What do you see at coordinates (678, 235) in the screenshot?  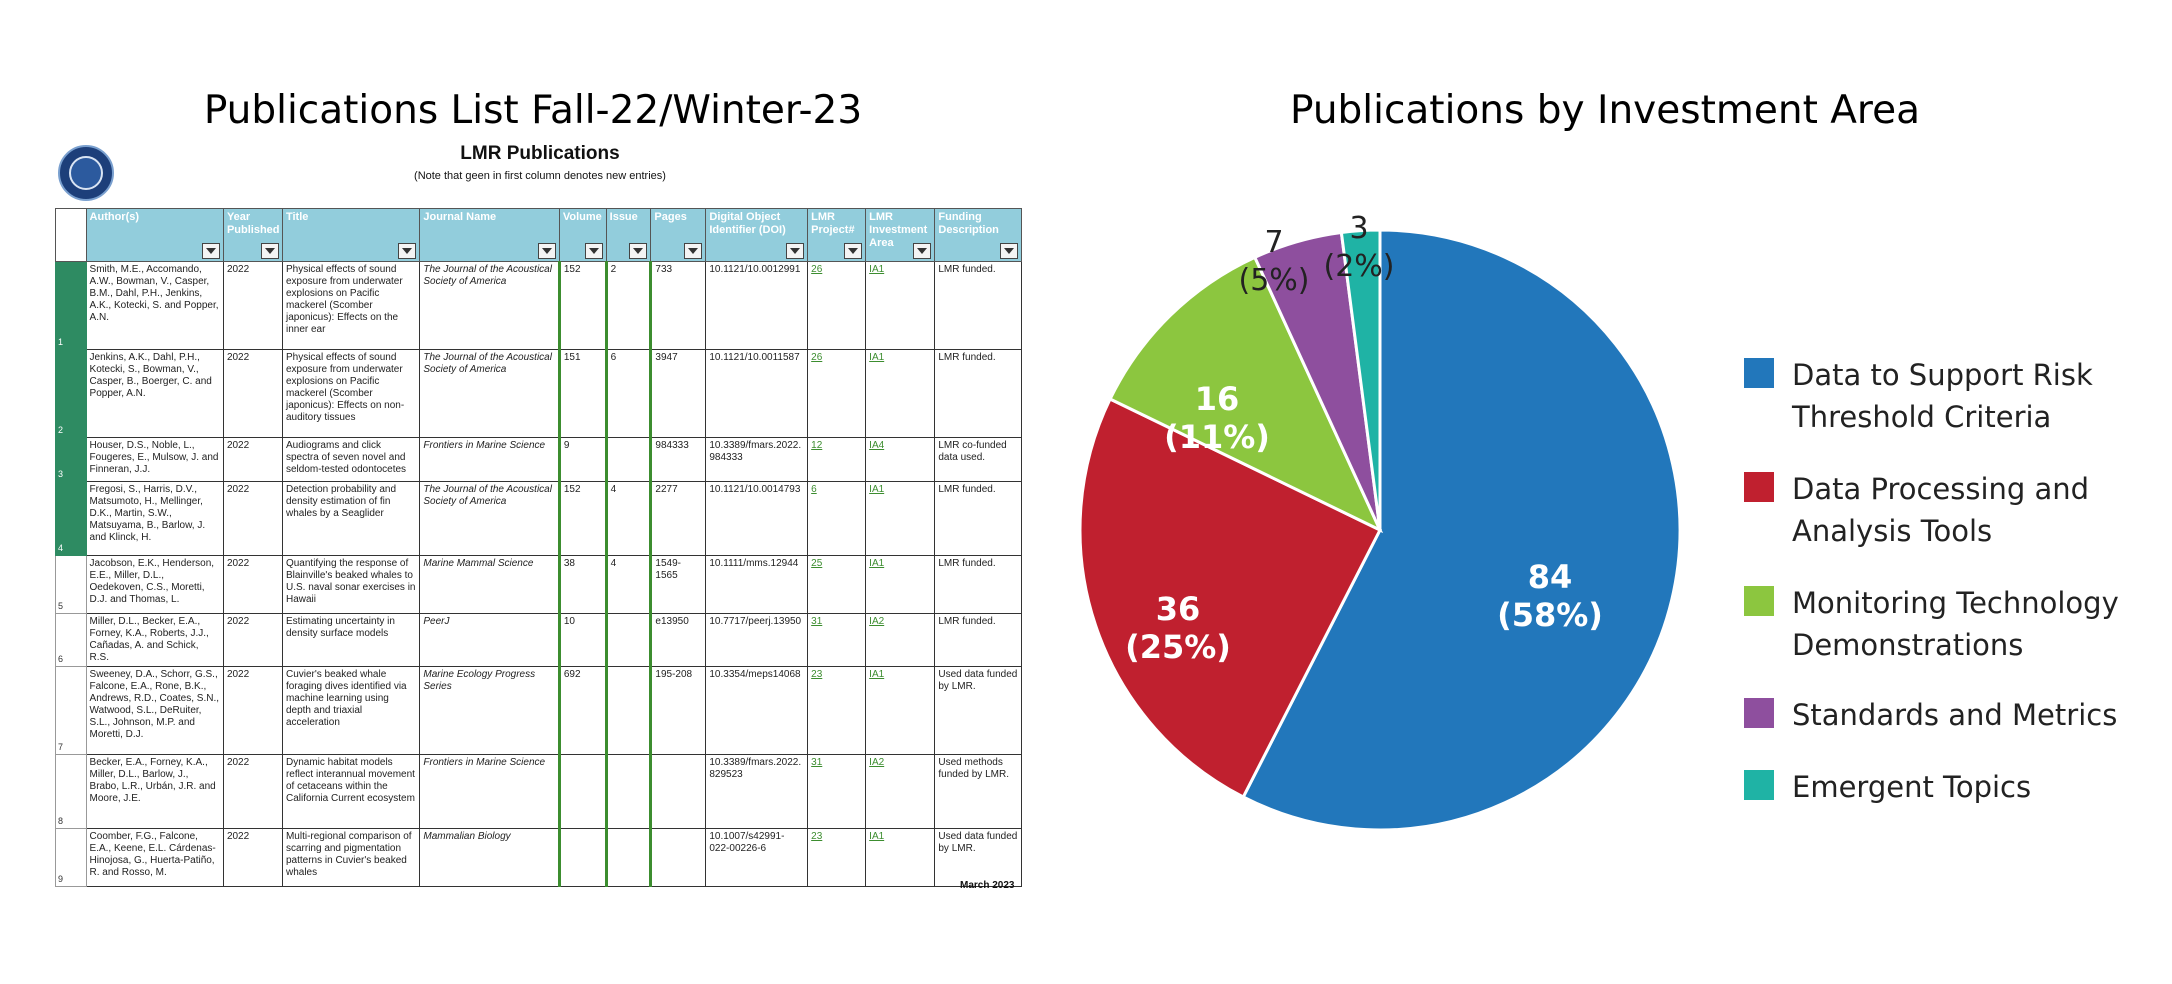 I see `column-header: Pages` at bounding box center [678, 235].